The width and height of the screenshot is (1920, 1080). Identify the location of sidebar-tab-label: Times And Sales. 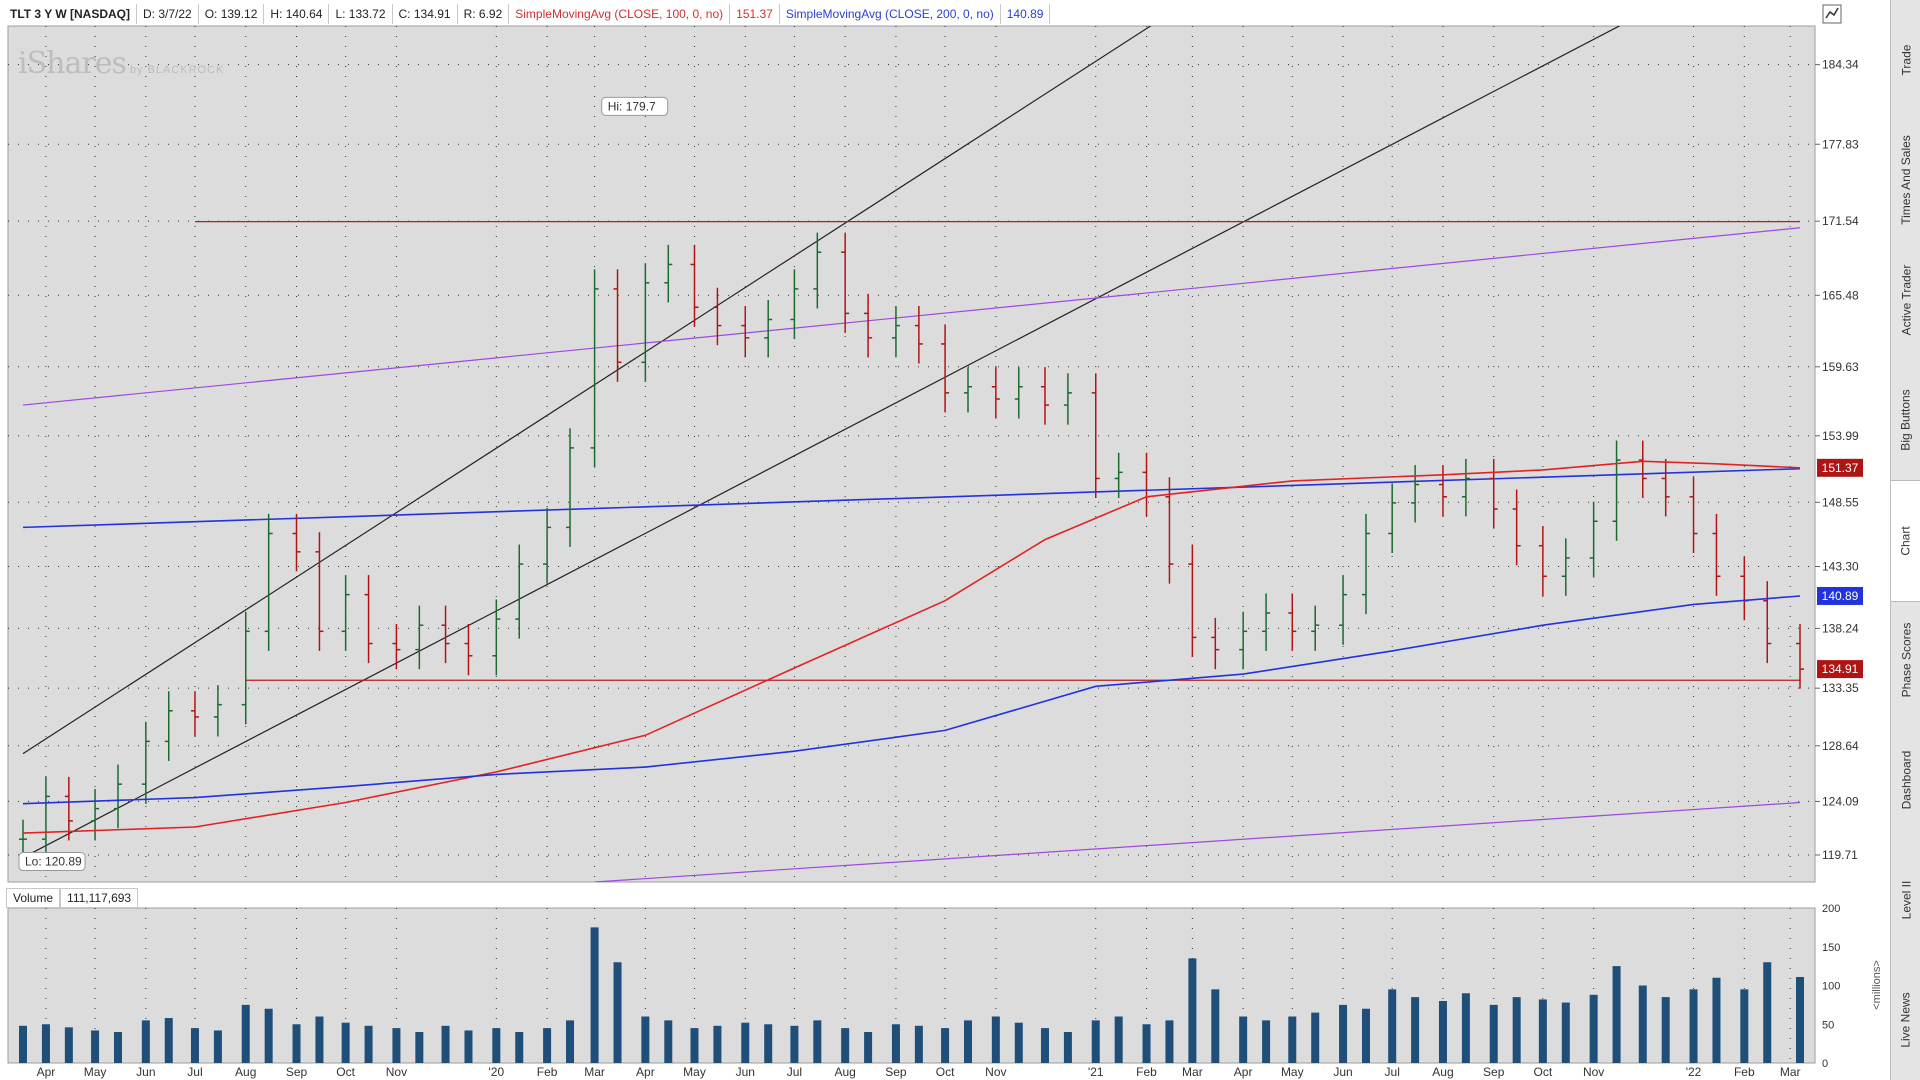
(1906, 180).